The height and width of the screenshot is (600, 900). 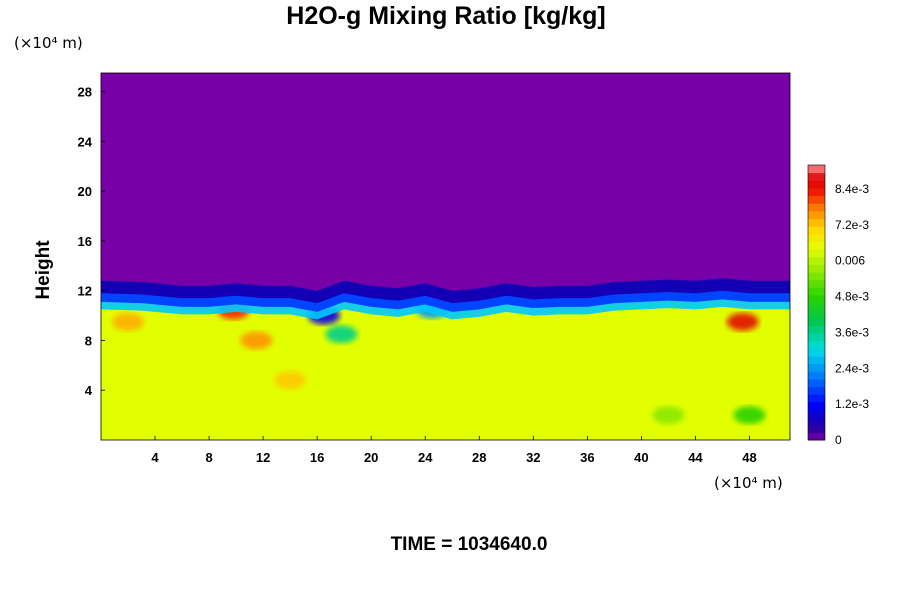 What do you see at coordinates (852, 297) in the screenshot?
I see `colorbar-tick-label: 4.8e-3` at bounding box center [852, 297].